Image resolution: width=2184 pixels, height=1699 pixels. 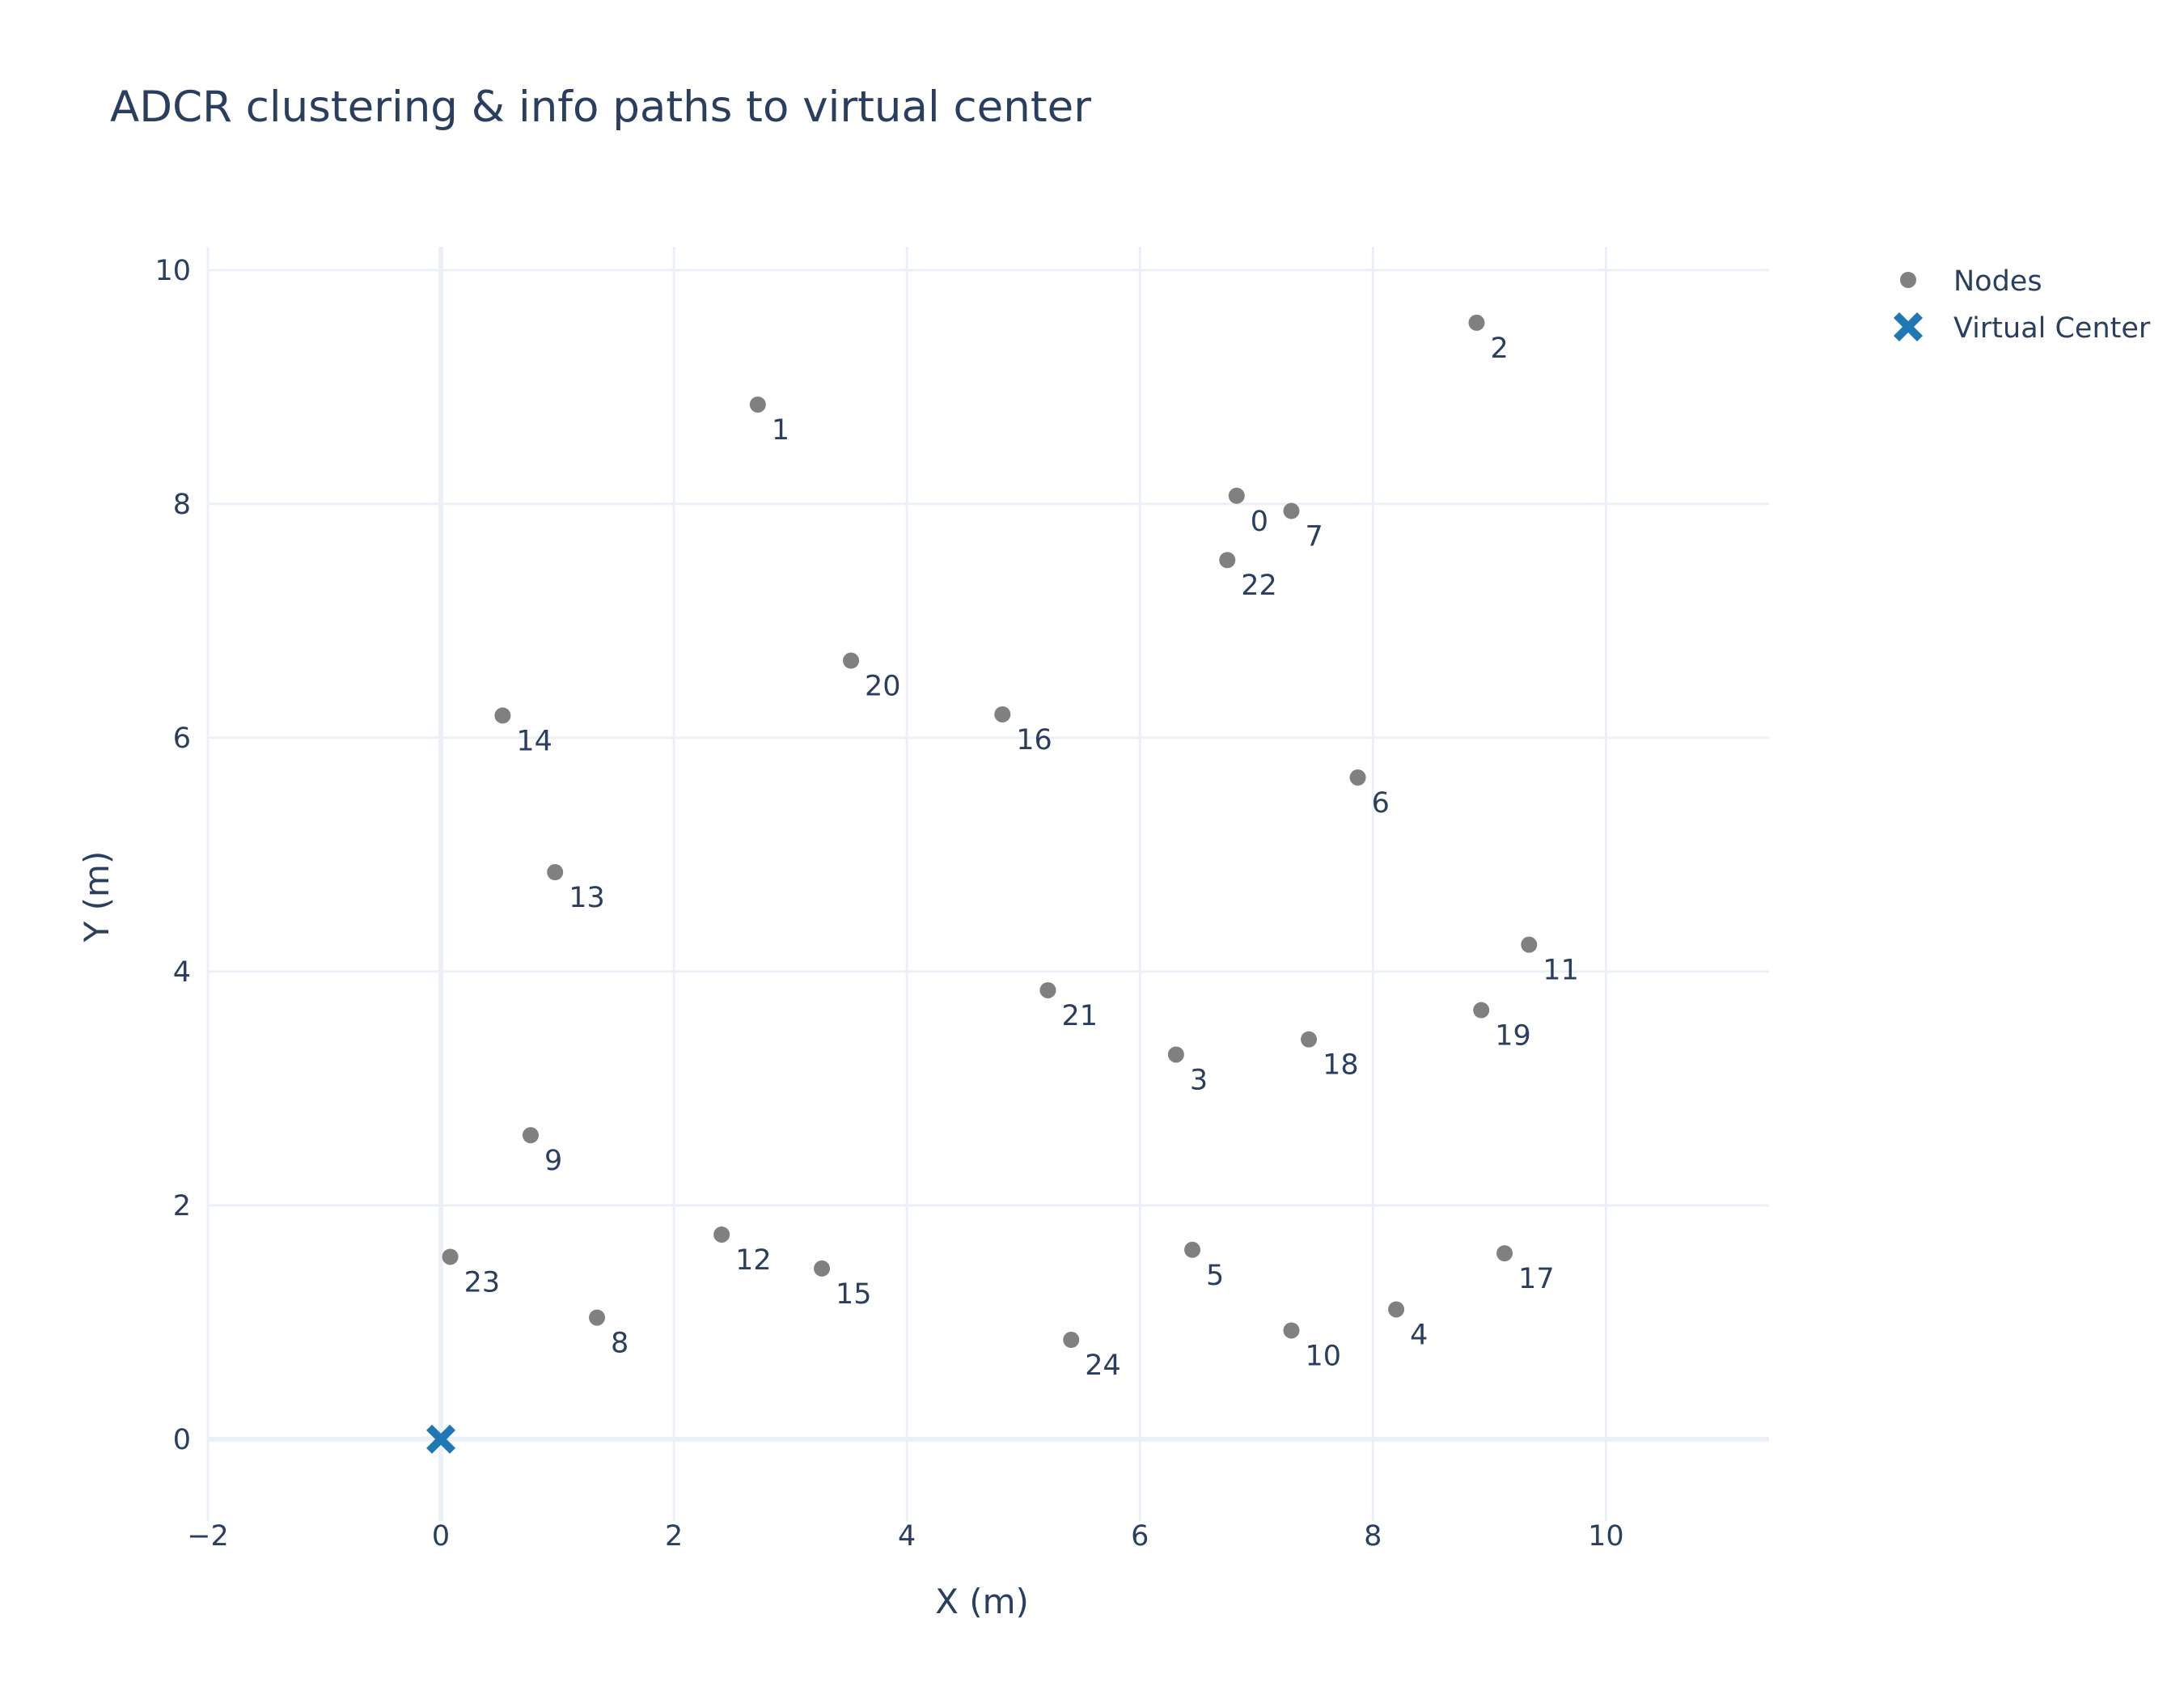 I want to click on node-label: 18, so click(x=1341, y=1065).